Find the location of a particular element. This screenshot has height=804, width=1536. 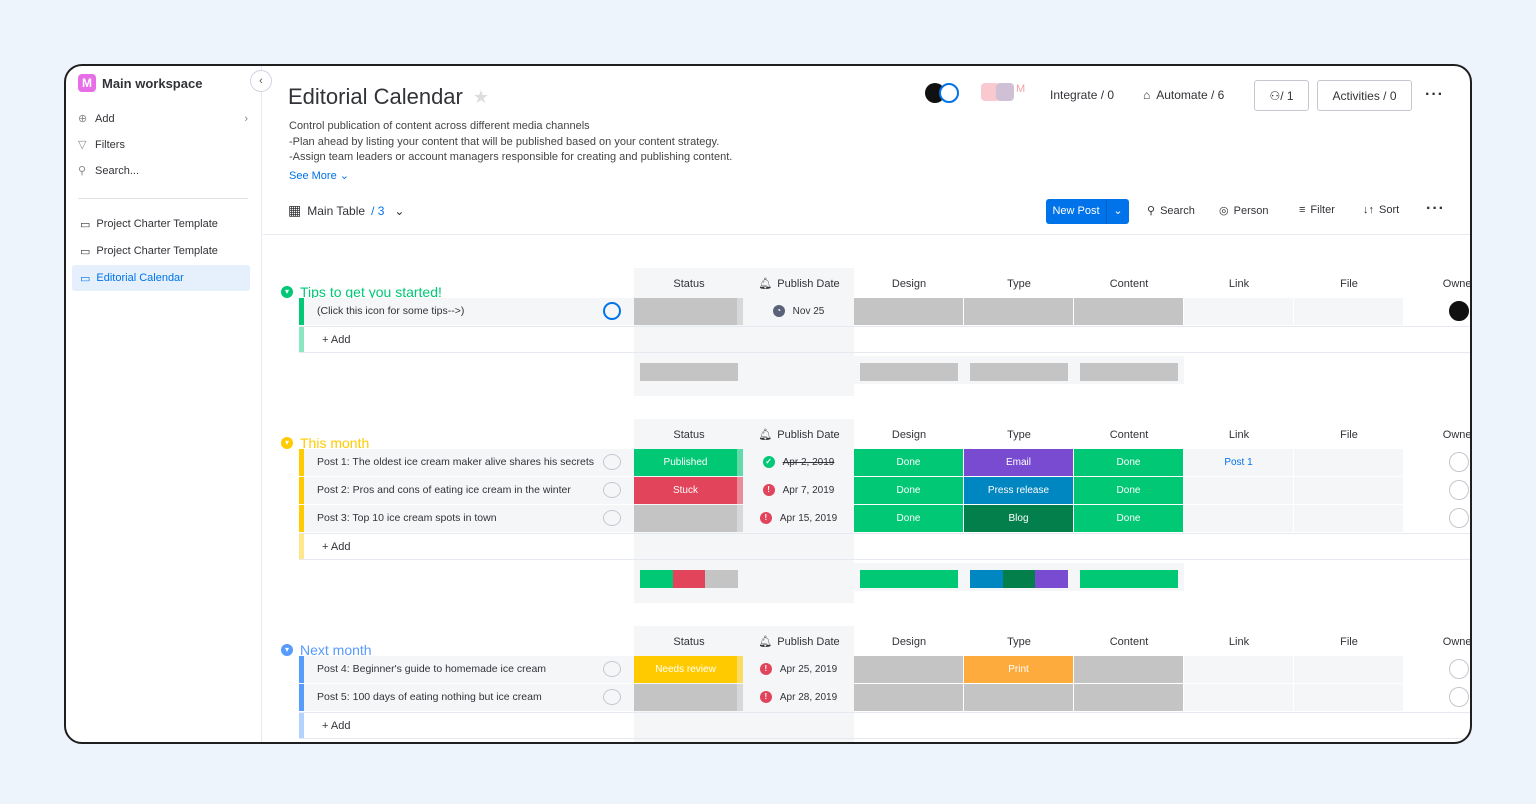

sort-button: ↓↑ Sort is located at coordinates (1381, 210).